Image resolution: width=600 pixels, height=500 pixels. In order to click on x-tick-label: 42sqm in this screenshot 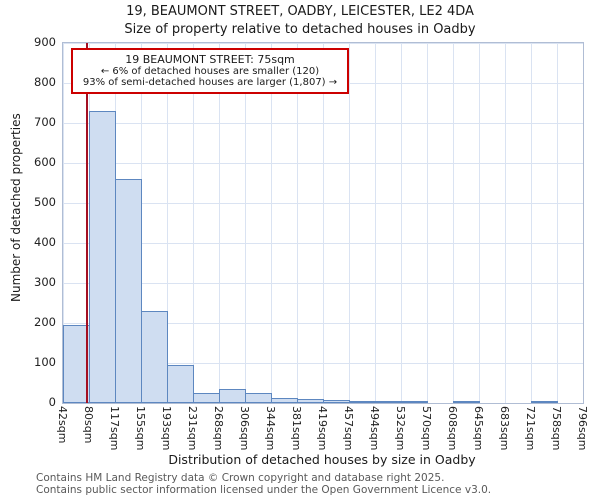, I will do `click(62, 425)`.